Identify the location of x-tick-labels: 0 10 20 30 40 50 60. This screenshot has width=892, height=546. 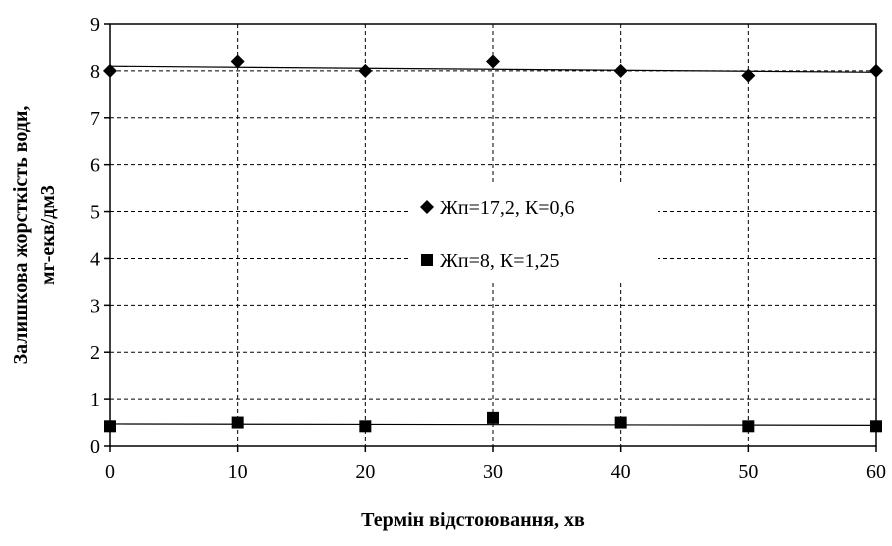
(495, 464).